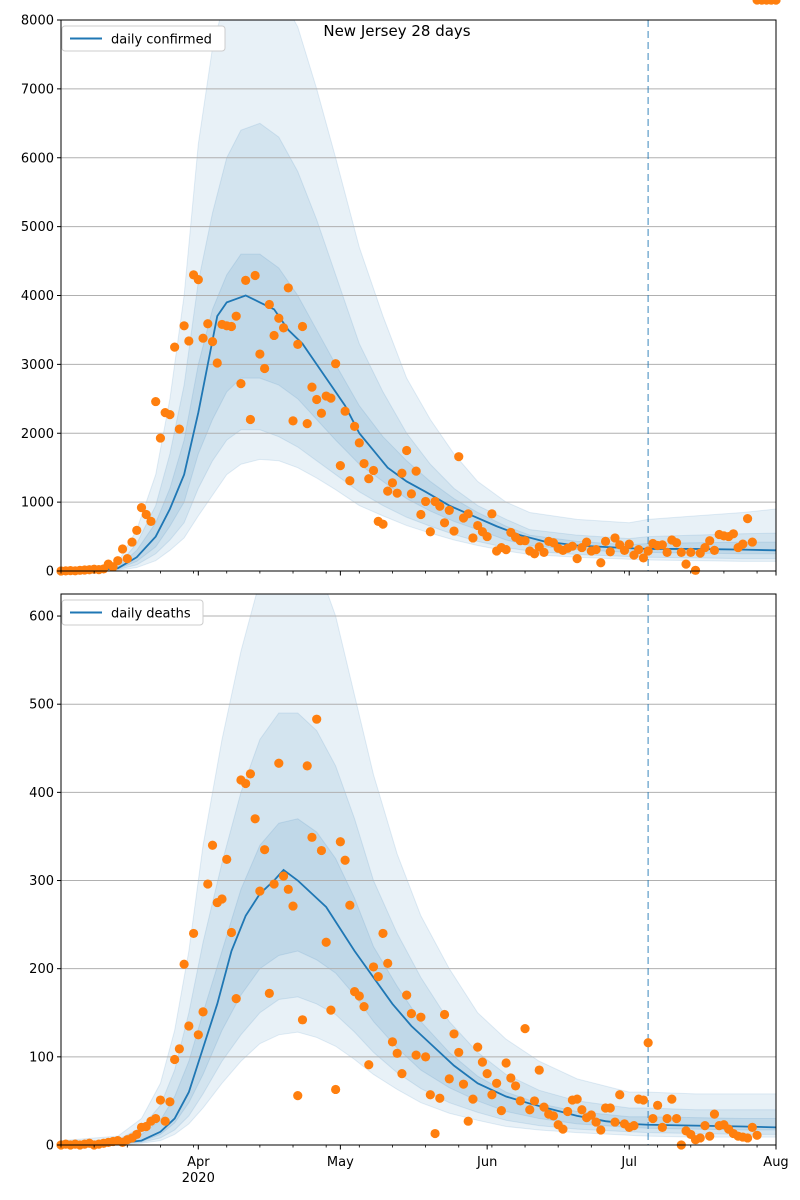  Describe the element at coordinates (41, 705) in the screenshot. I see `deaths-y-tick-label: 500` at that location.